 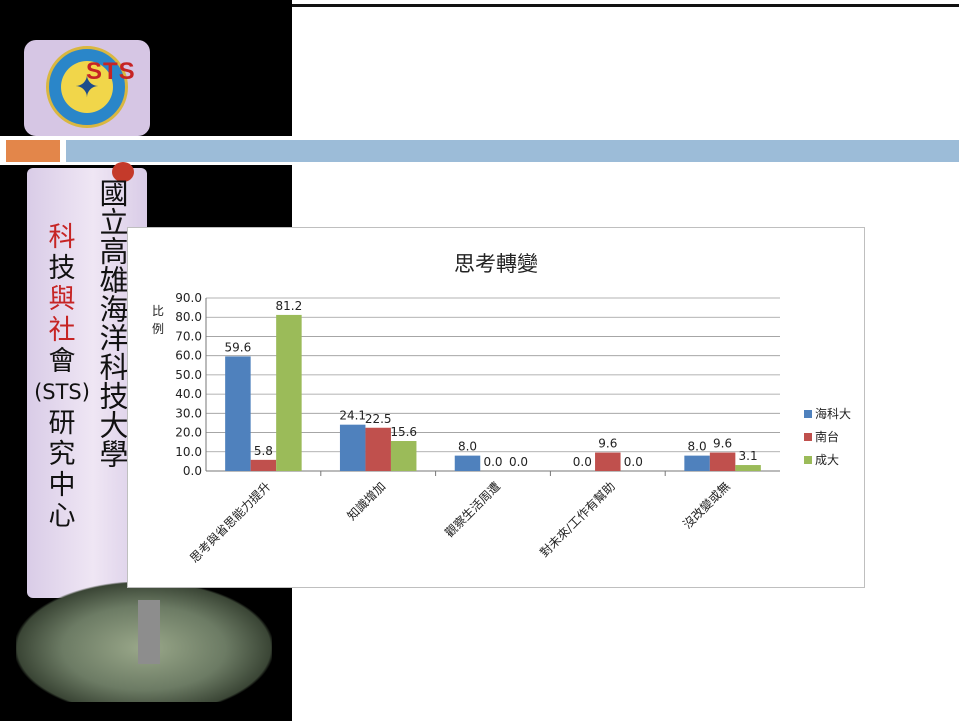 What do you see at coordinates (62, 485) in the screenshot?
I see `center-name-char: 中` at bounding box center [62, 485].